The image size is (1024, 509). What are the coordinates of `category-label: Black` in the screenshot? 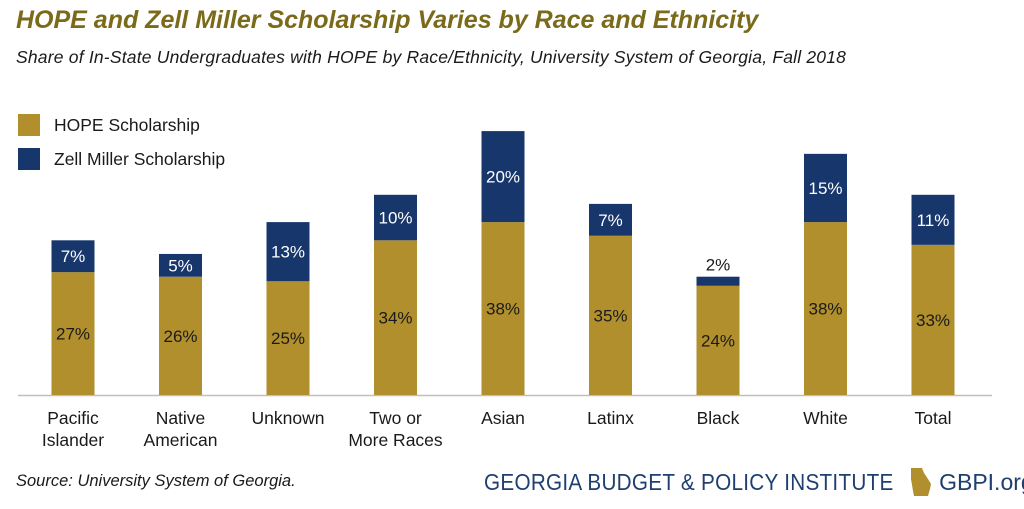 It's located at (718, 418).